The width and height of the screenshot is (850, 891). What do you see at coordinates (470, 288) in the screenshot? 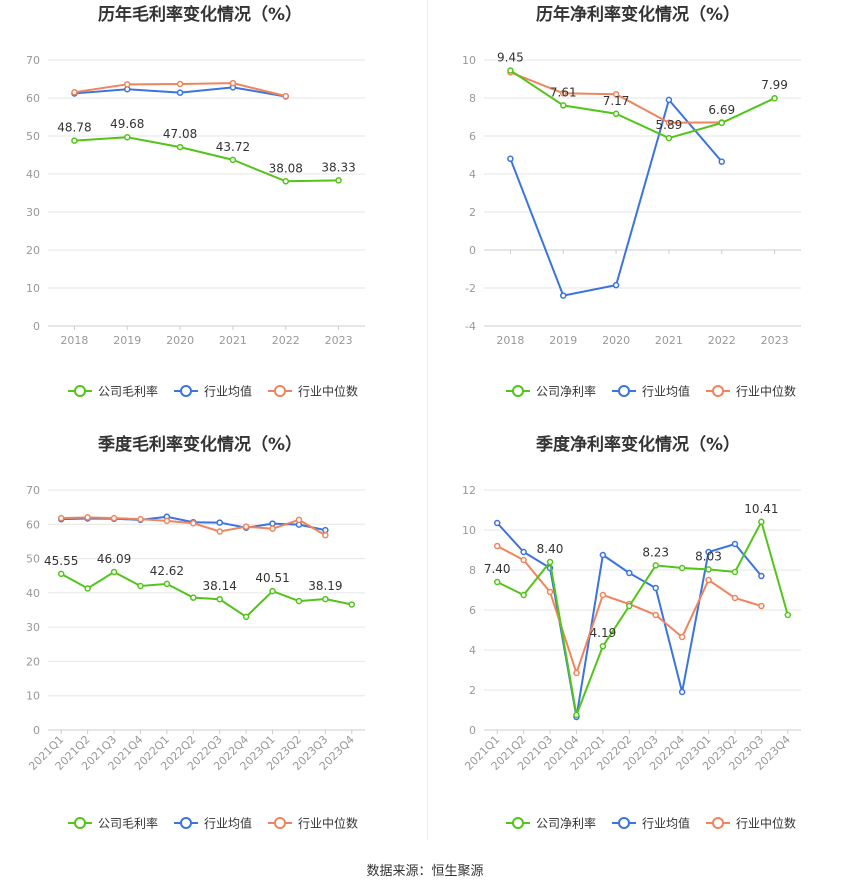
I see `y-tick-label: -2` at bounding box center [470, 288].